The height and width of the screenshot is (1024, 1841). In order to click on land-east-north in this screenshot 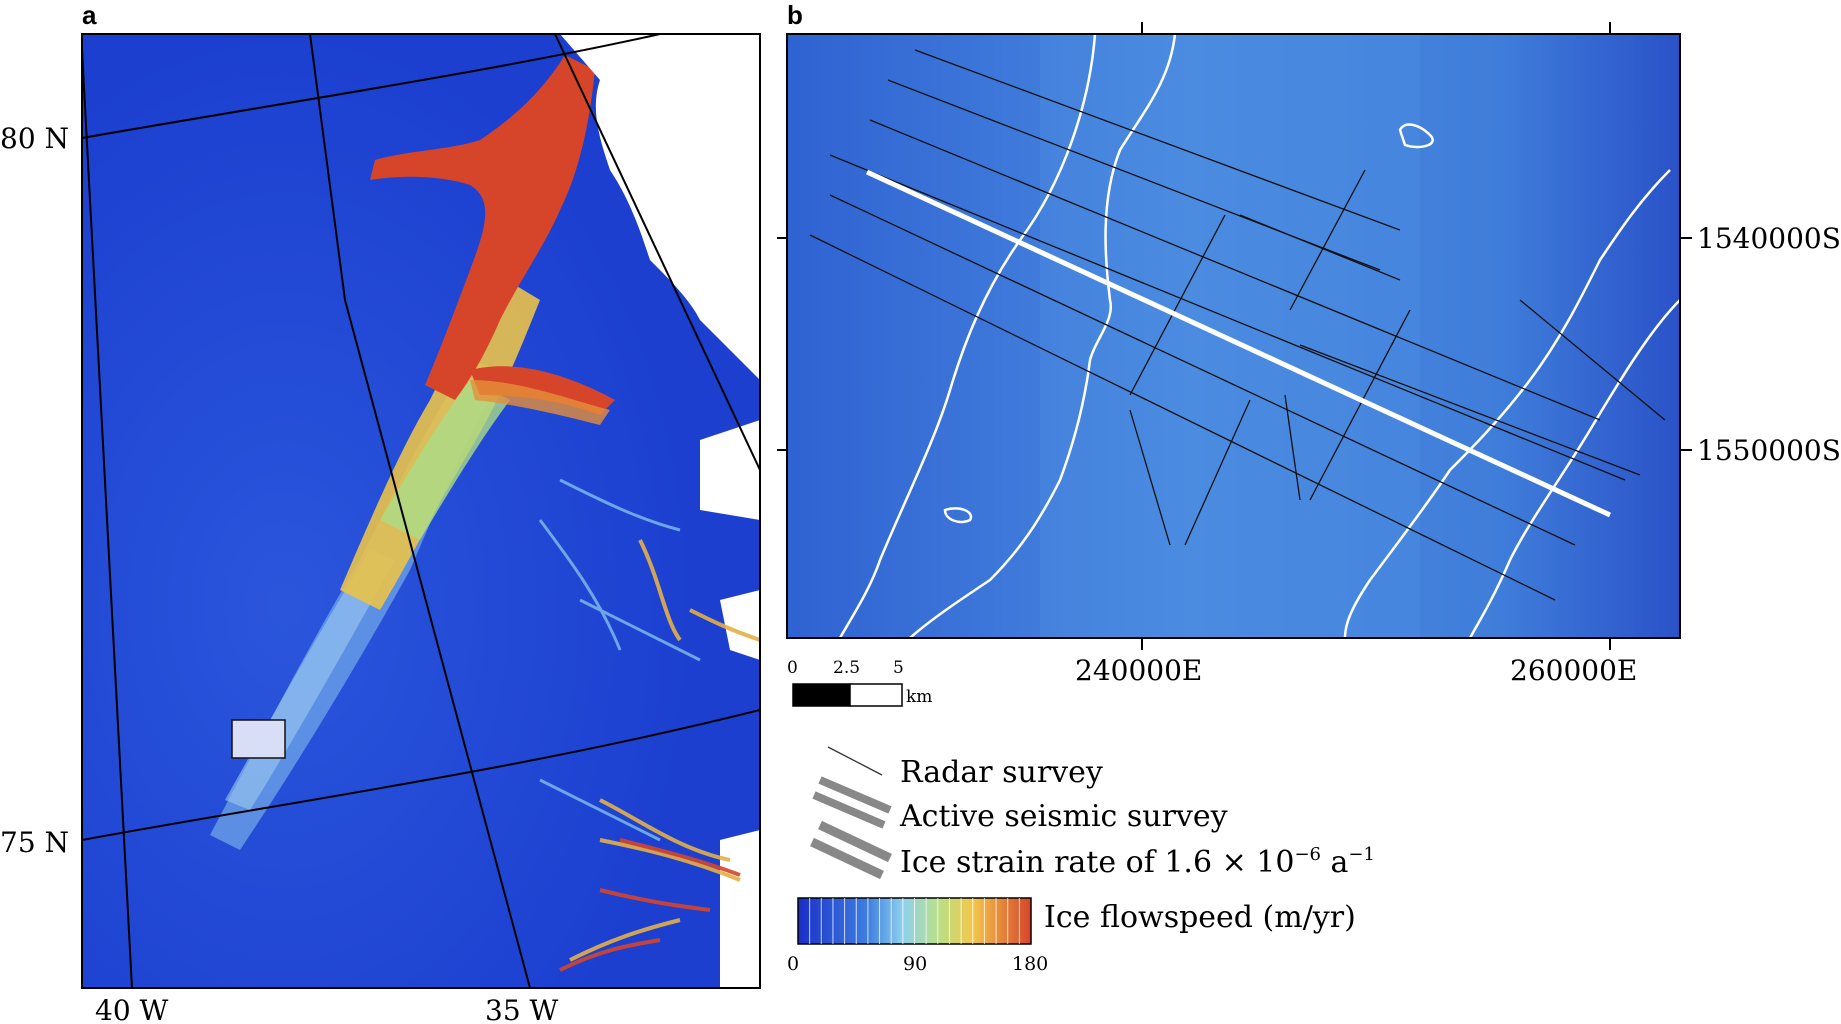, I will do `click(660, 207)`.